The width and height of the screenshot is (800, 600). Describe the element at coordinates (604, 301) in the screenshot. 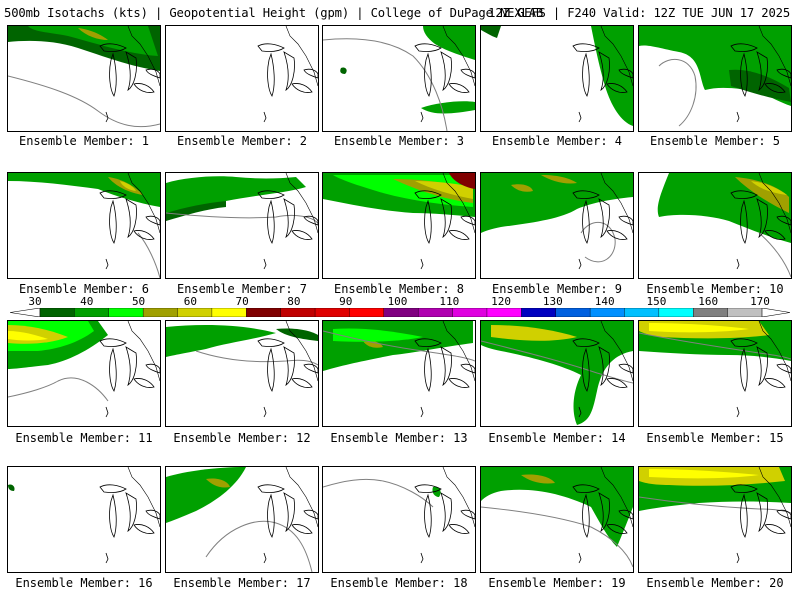

I see `colorbar-tick-label: 140` at that location.